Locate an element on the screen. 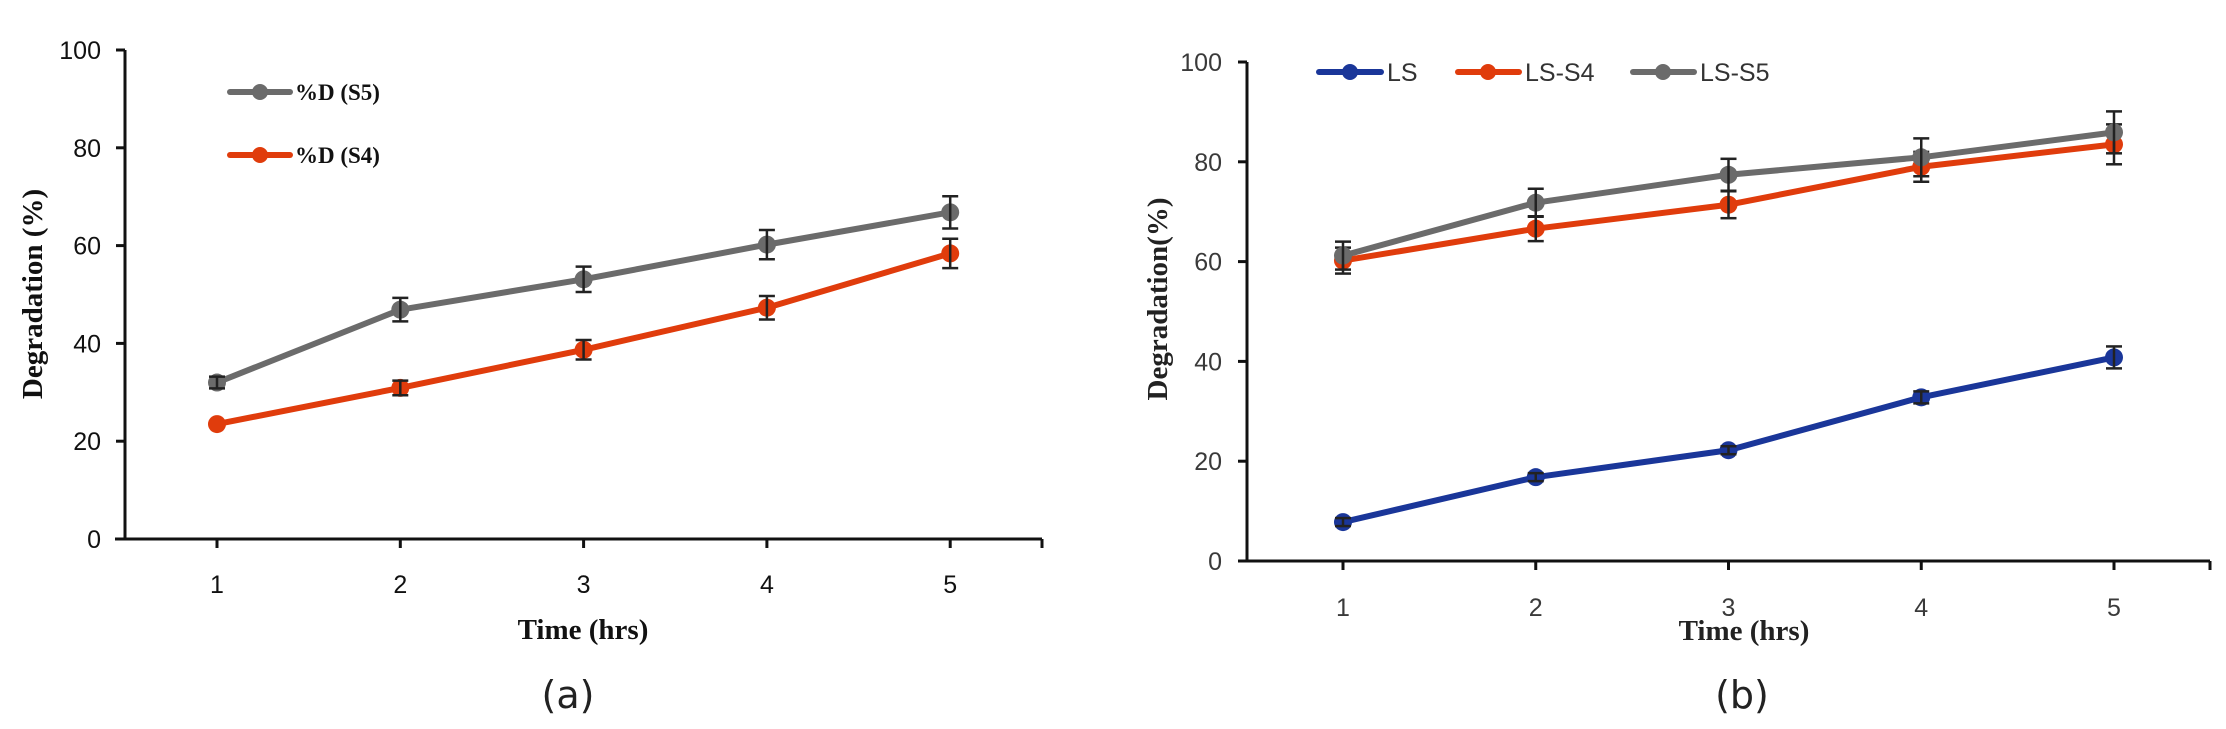 Image resolution: width=2226 pixels, height=729 pixels. legend-item-ls: LS is located at coordinates (1367, 73).